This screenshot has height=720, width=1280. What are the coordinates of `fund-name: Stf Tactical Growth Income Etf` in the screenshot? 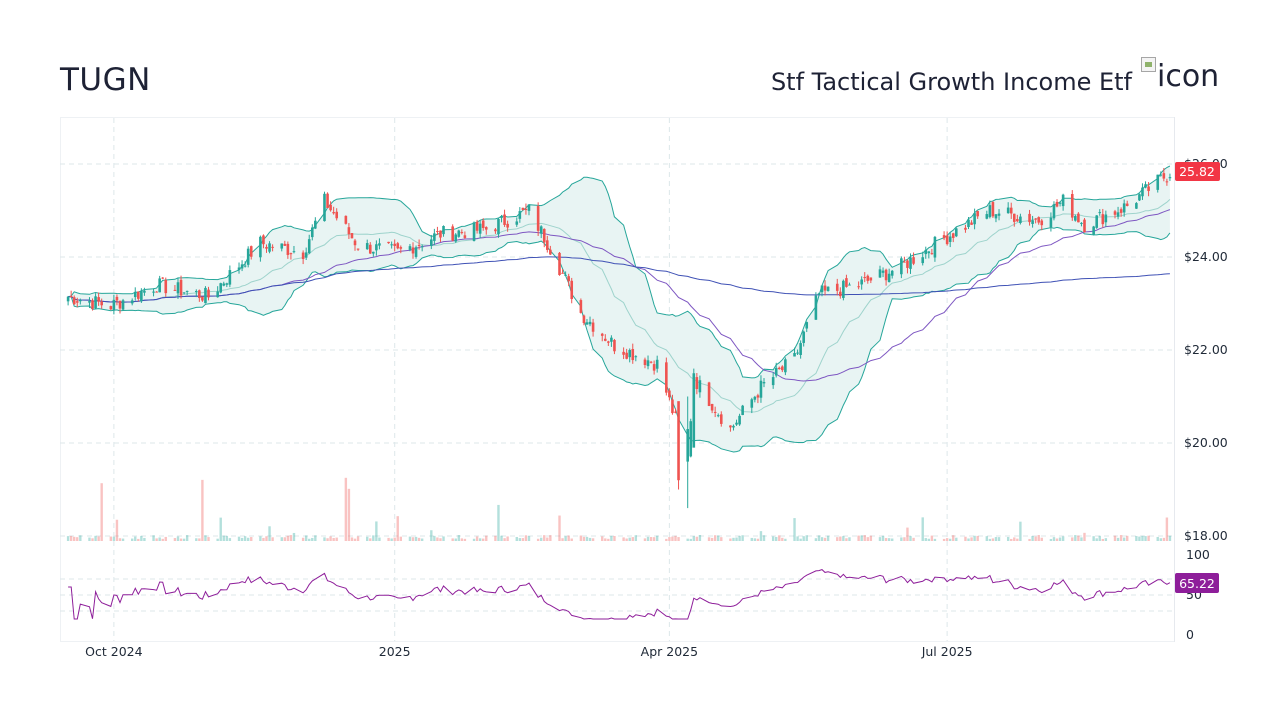 It's located at (951, 82).